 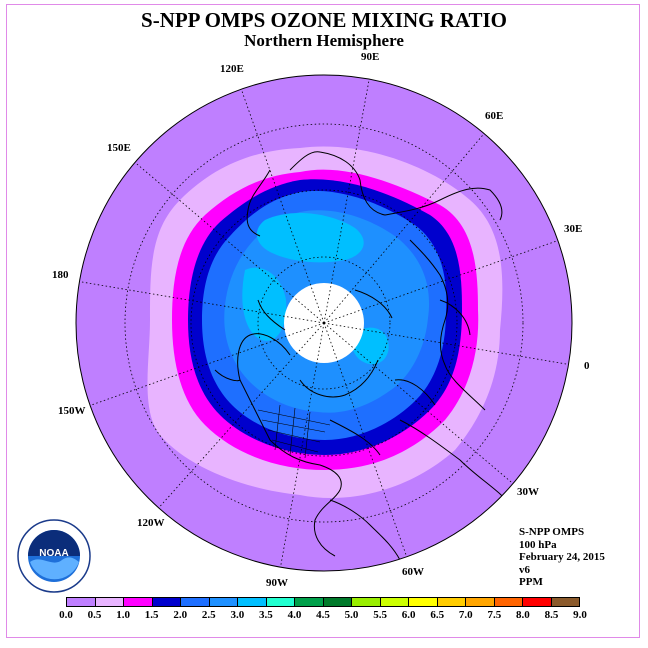 What do you see at coordinates (180, 615) in the screenshot?
I see `colorbar-tick-label: 2.0` at bounding box center [180, 615].